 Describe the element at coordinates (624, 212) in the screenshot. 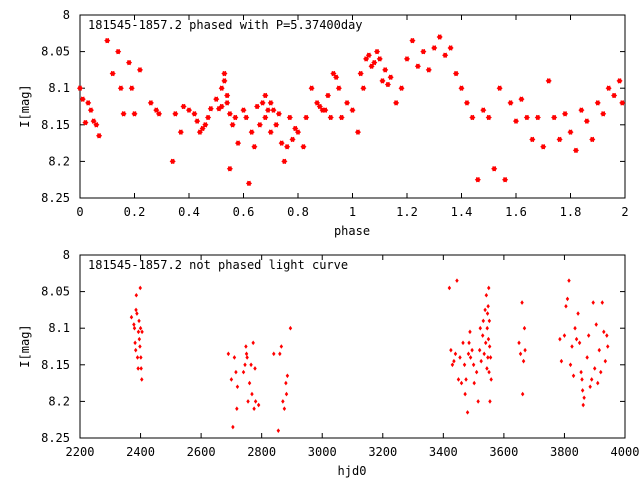

I see `x-tick-label: 2` at that location.